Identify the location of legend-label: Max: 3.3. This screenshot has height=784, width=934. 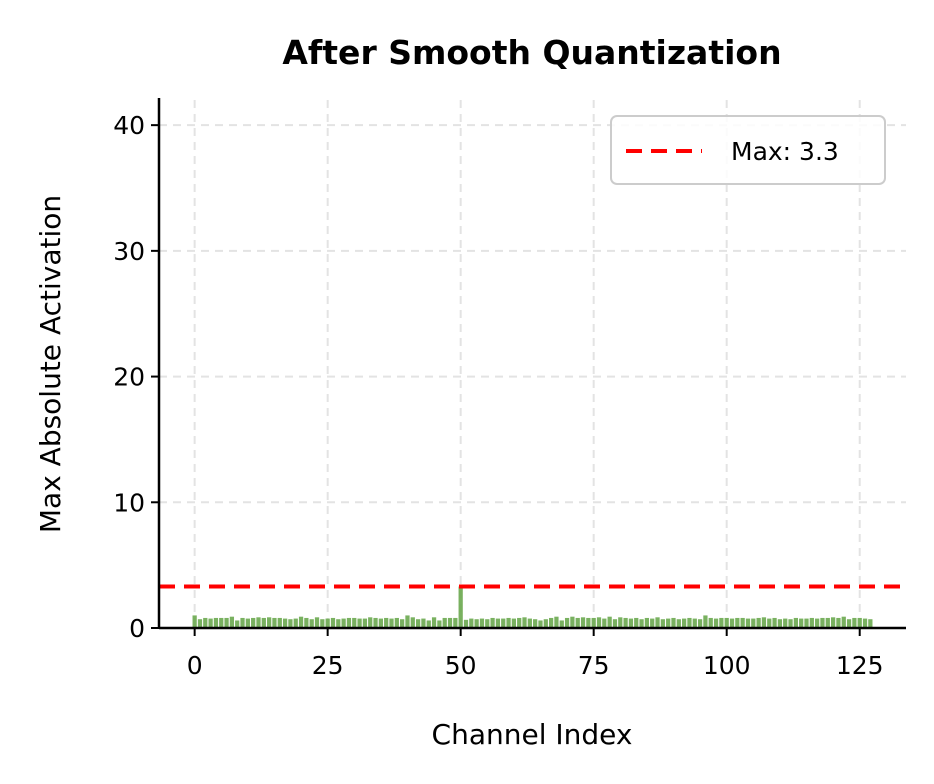
(785, 151).